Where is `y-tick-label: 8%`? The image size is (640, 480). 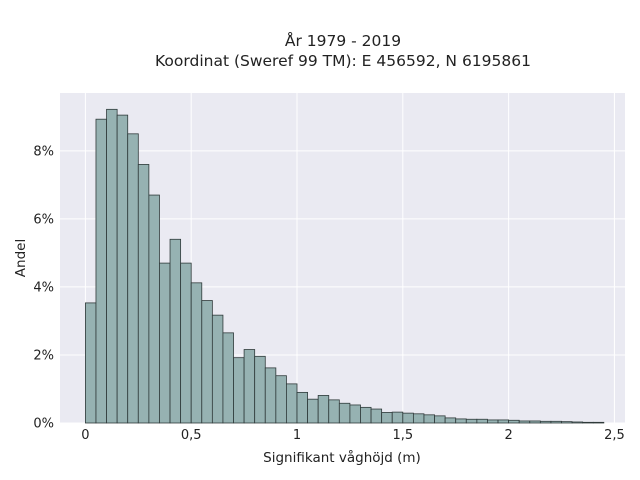 y-tick-label: 8% is located at coordinates (43, 151).